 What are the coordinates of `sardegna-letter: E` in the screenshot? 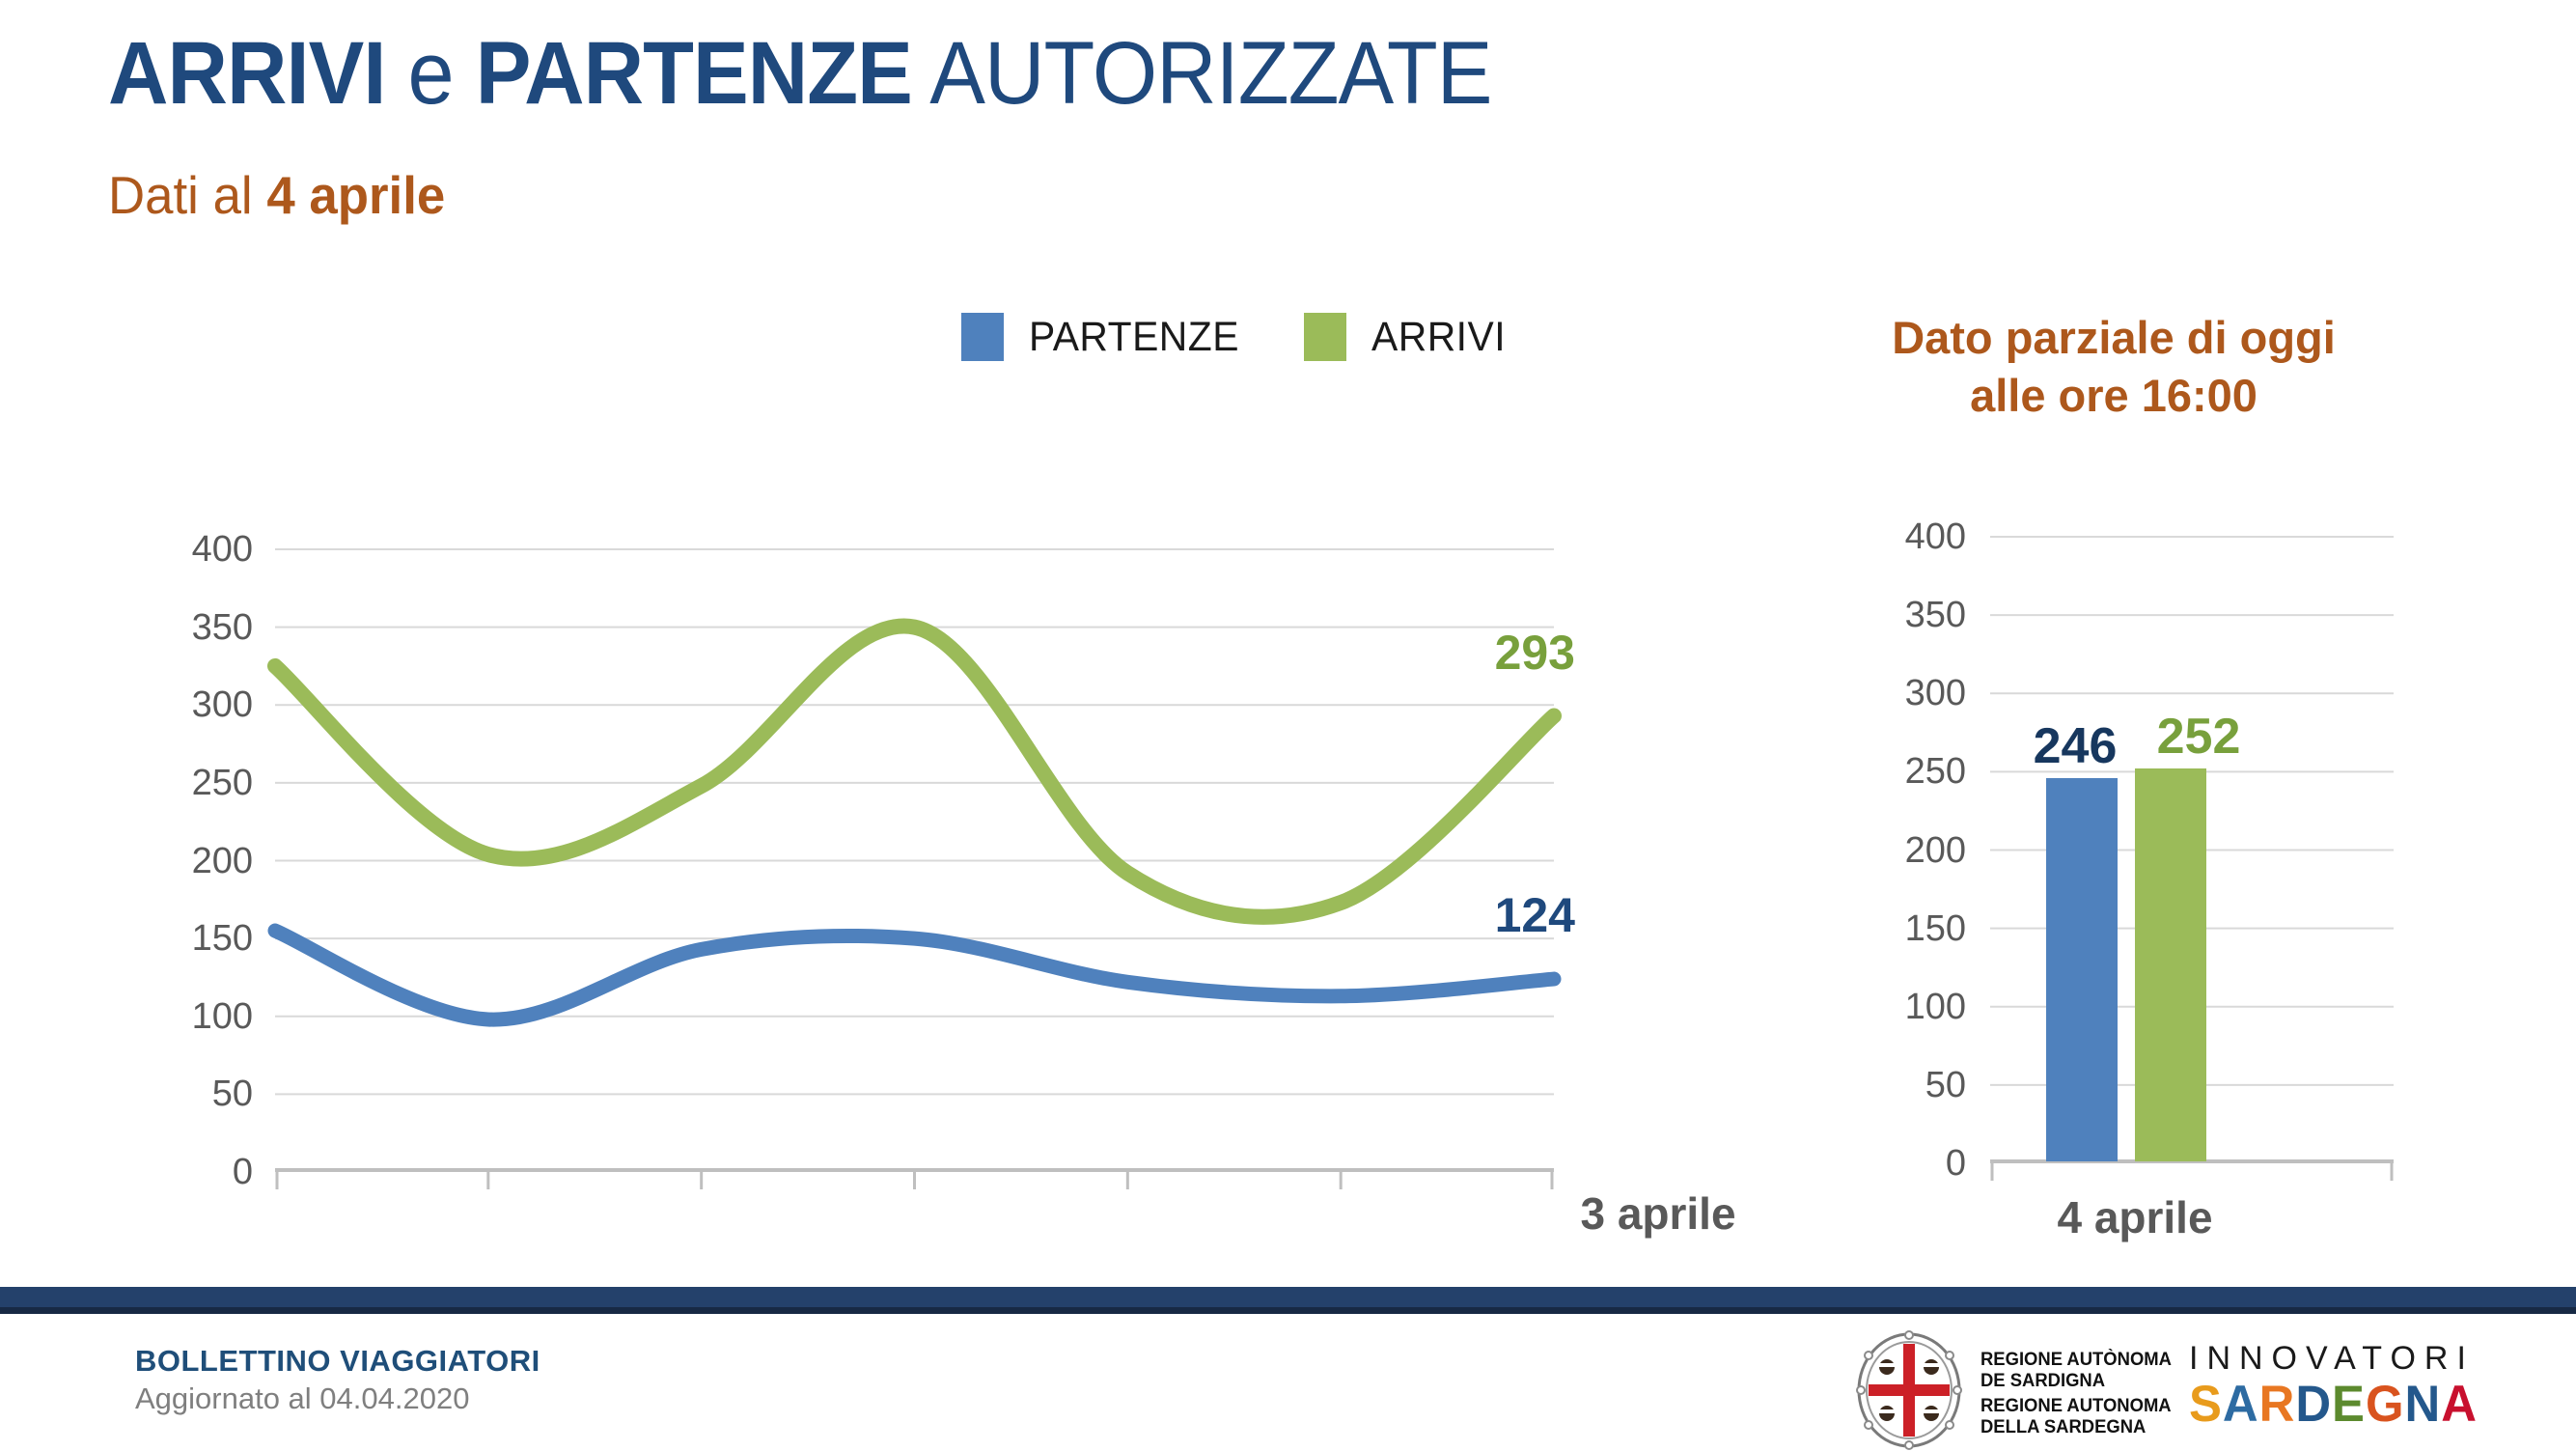 It's located at (2349, 1404).